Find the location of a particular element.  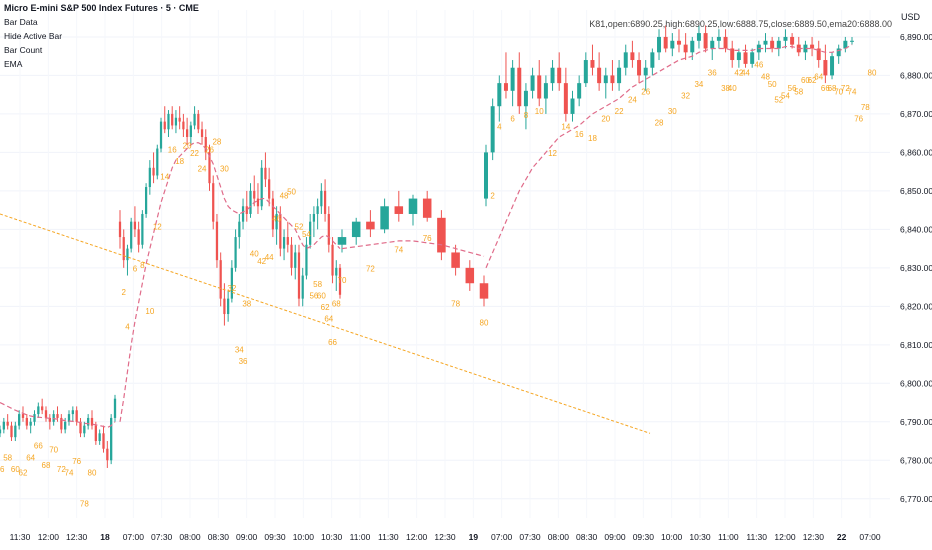

bar-count-label: 46 is located at coordinates (276, 219).